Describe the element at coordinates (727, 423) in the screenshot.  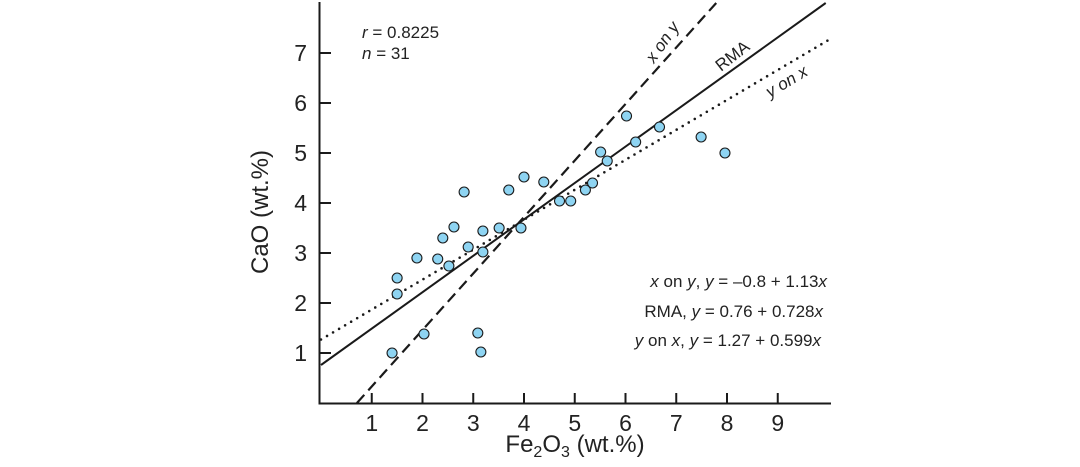
I see `x-tick-label: 8` at that location.